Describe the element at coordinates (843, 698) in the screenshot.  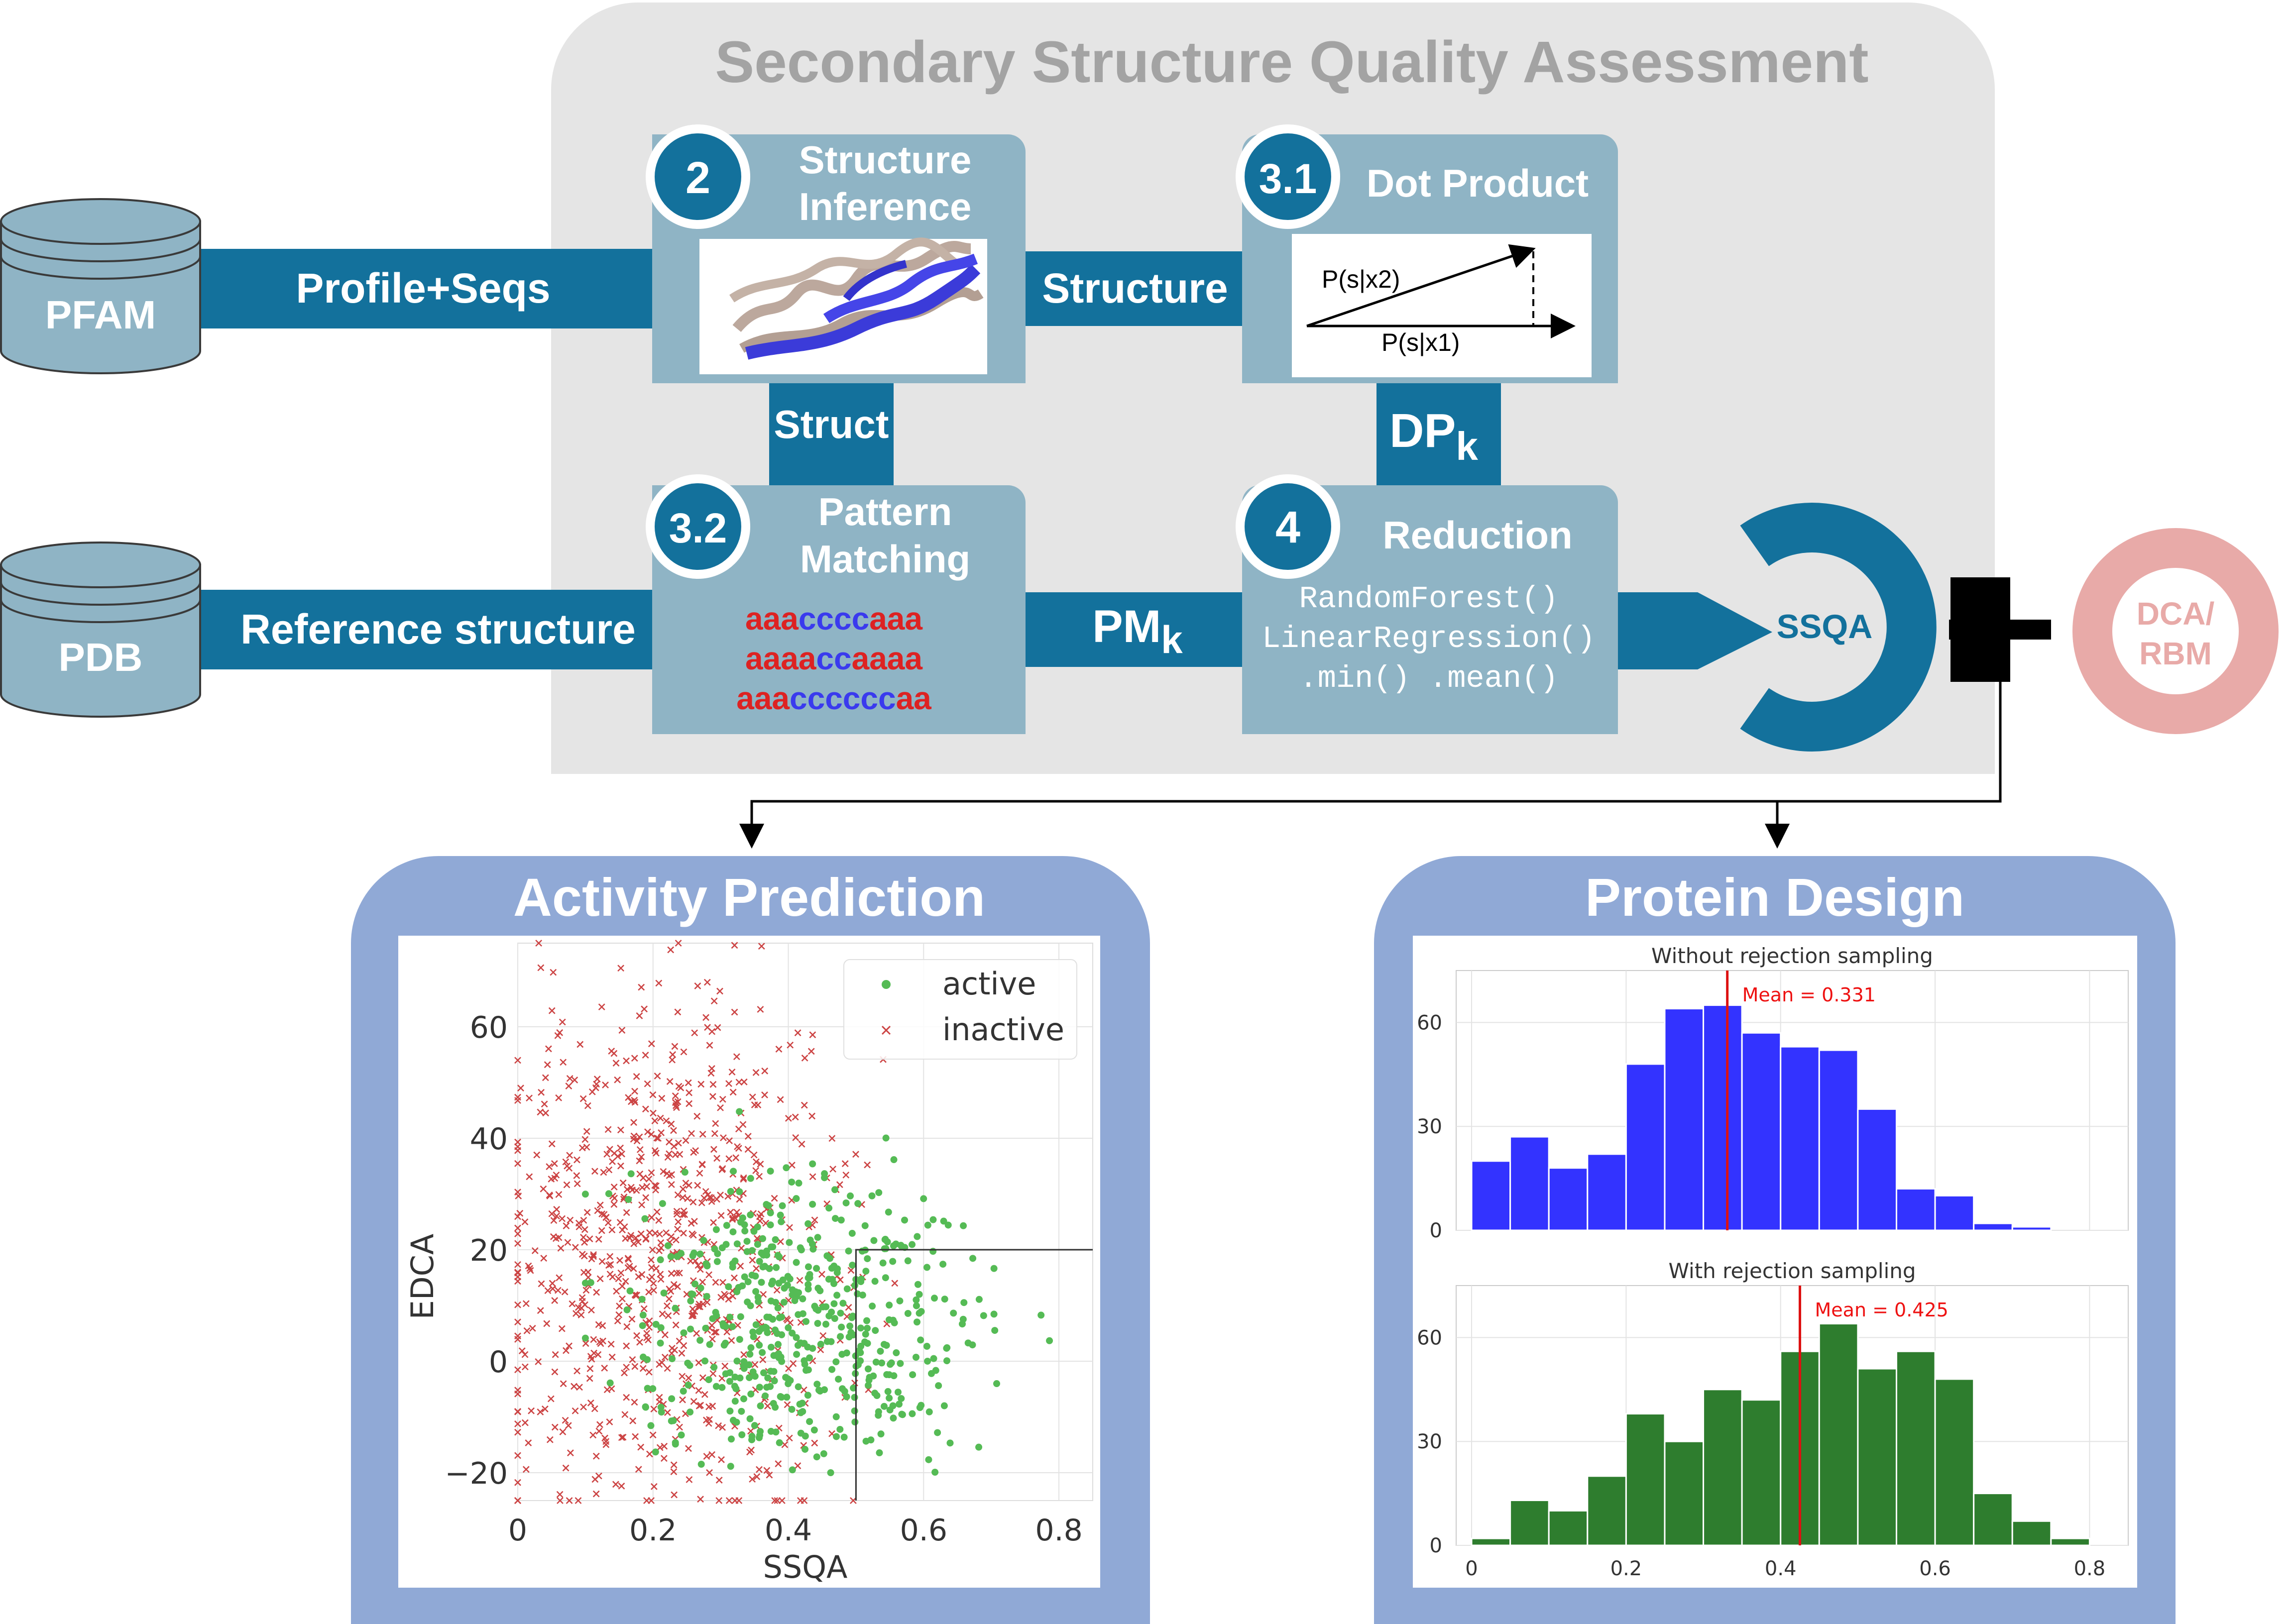
I see `pattern-segment: cccccc` at that location.